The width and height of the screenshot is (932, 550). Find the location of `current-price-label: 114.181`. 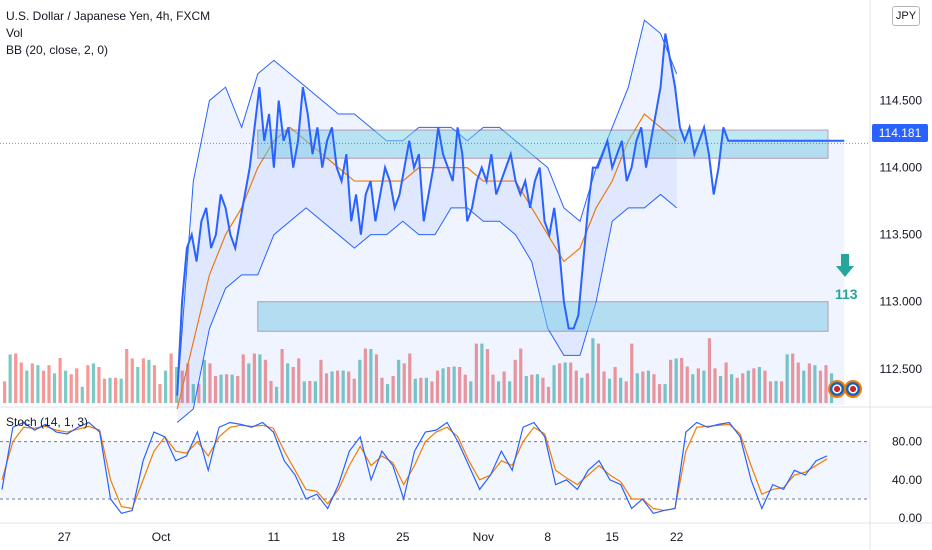

current-price-label: 114.181 is located at coordinates (900, 133).